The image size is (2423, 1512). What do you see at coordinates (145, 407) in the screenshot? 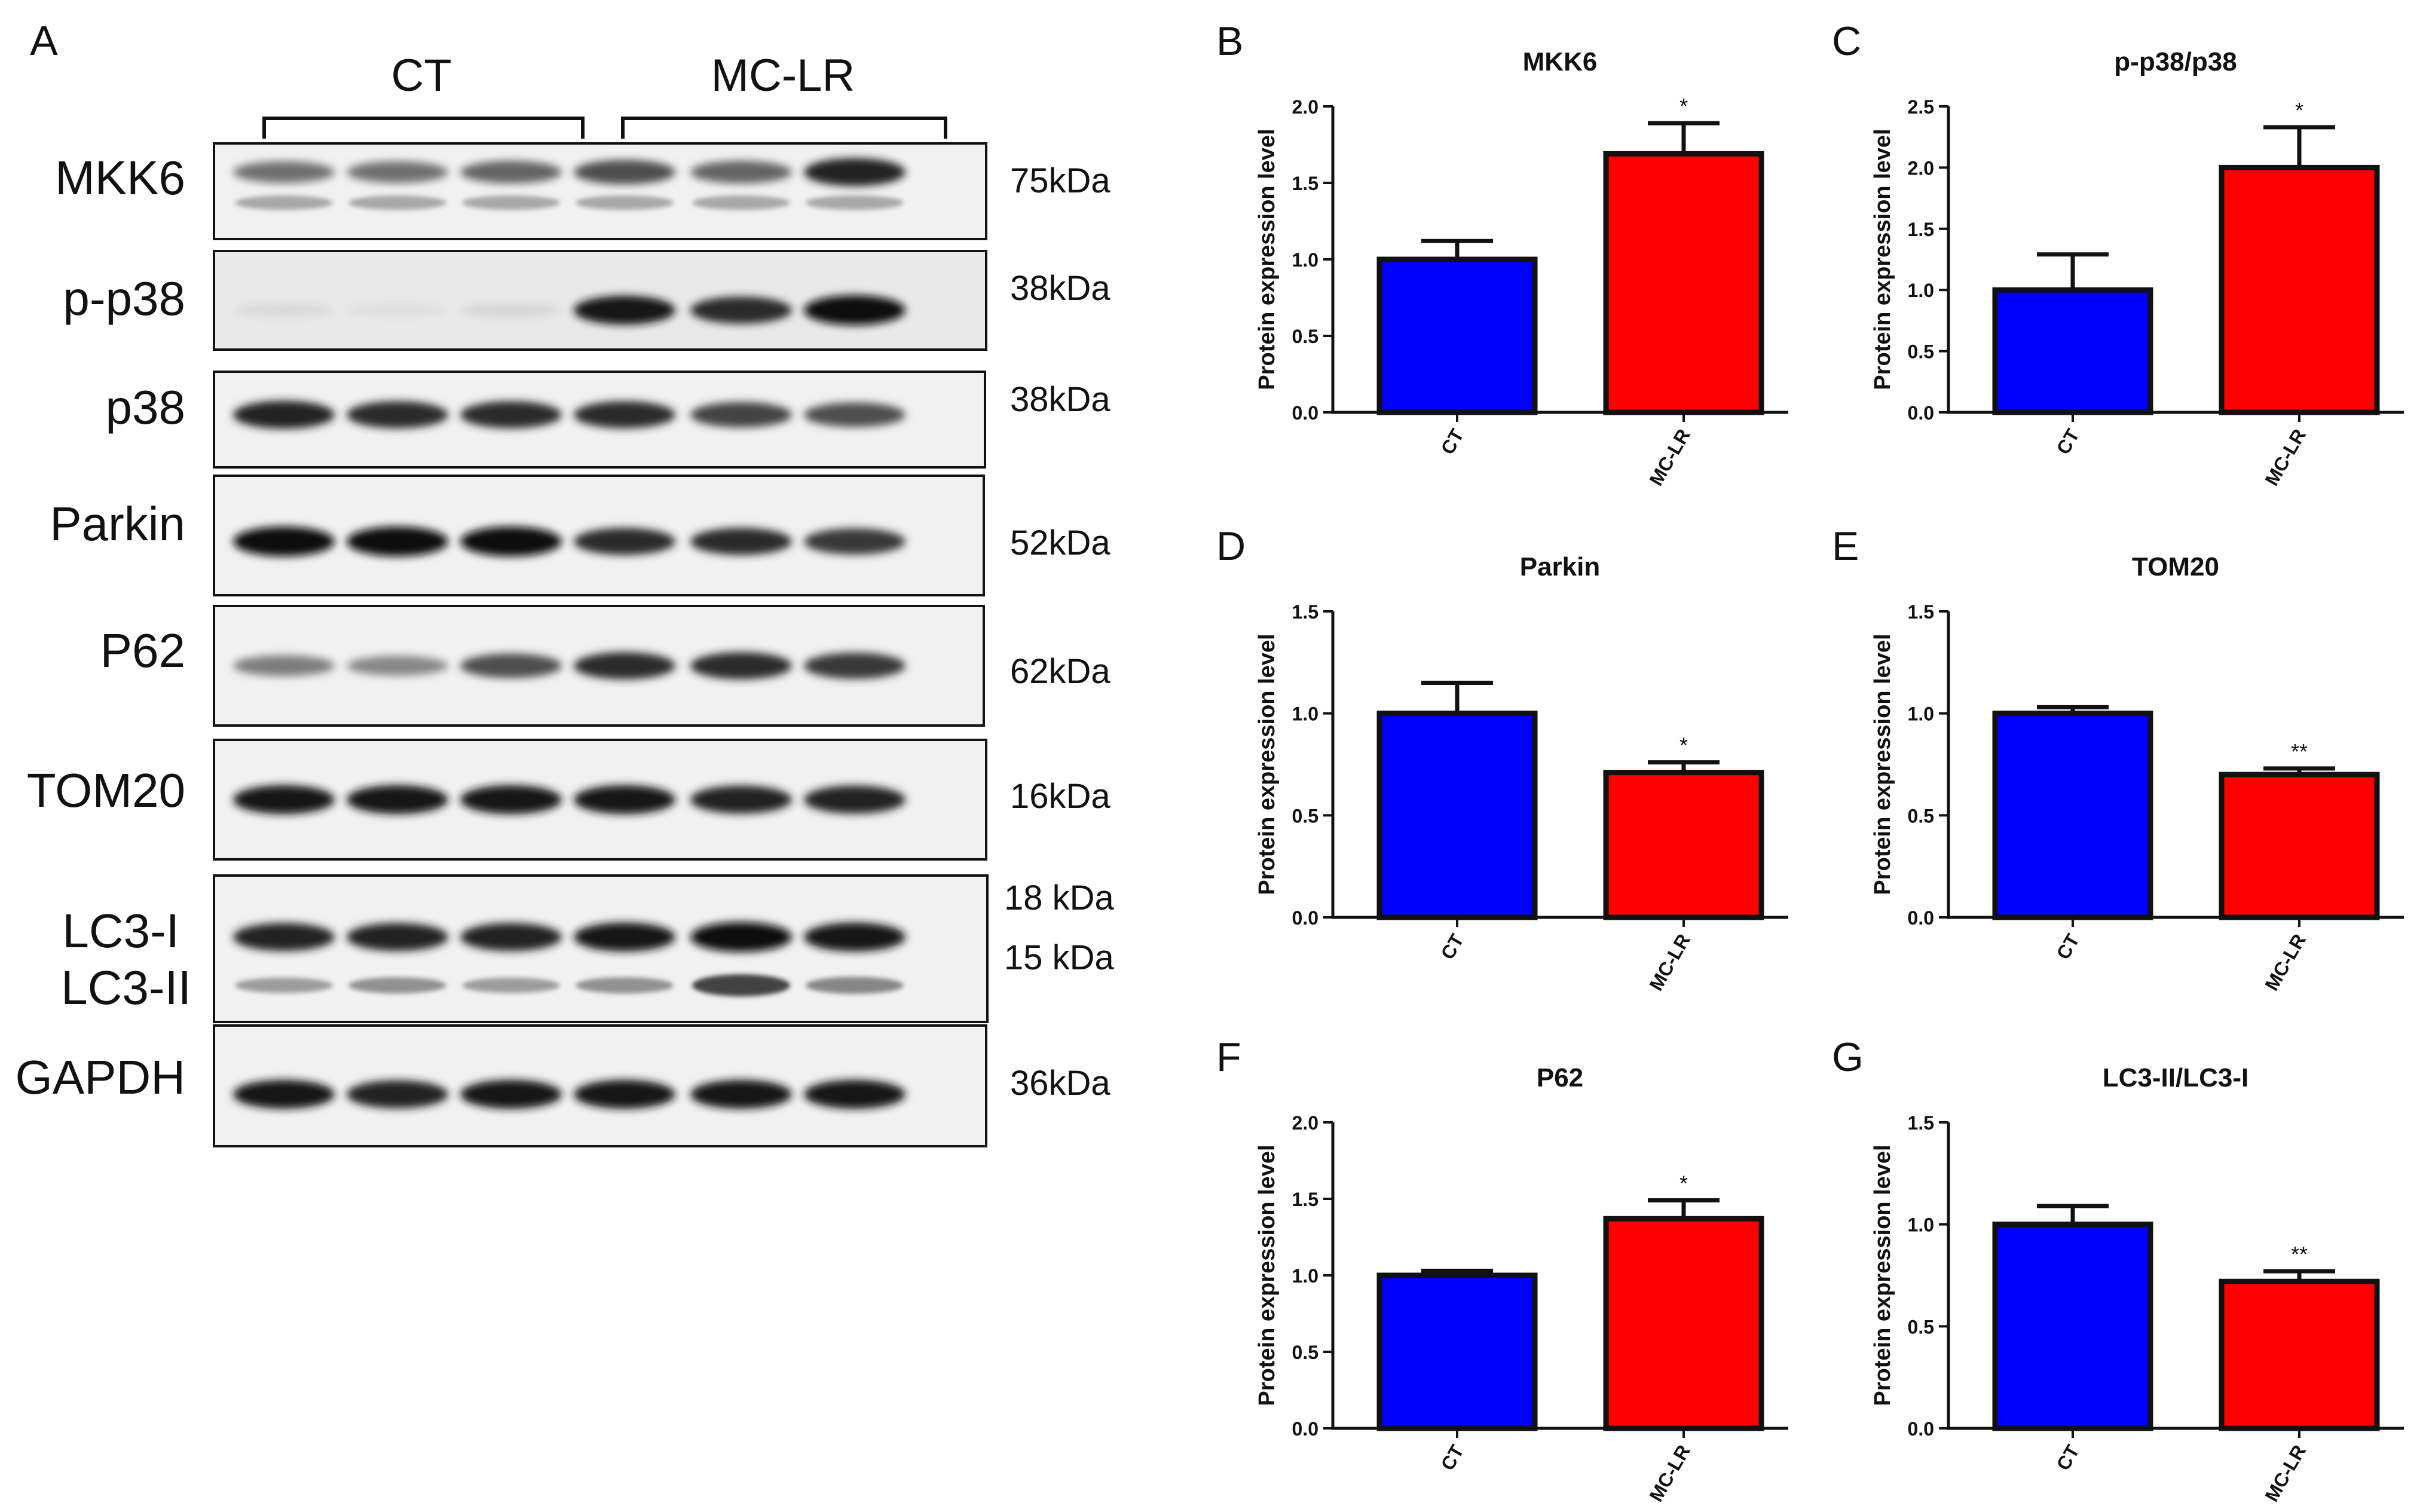
I see `blot-label-p38: p38` at bounding box center [145, 407].